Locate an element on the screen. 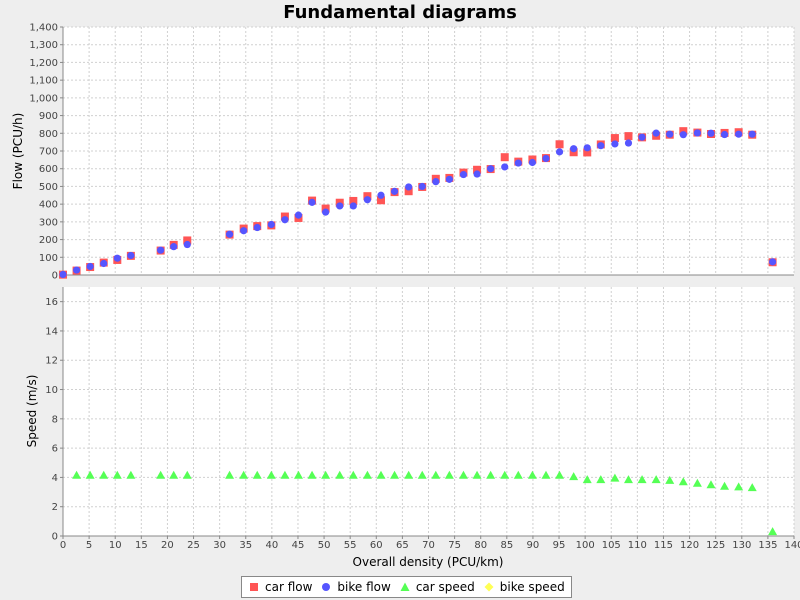  x-tick-label: 110 is located at coordinates (637, 545).